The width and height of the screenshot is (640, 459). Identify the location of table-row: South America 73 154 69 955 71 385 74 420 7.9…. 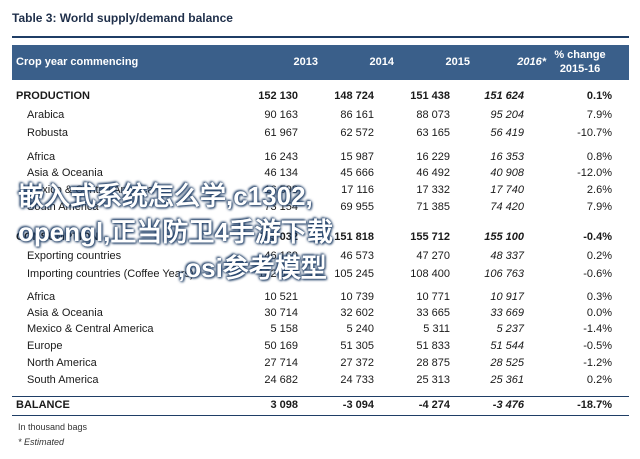
(320, 207).